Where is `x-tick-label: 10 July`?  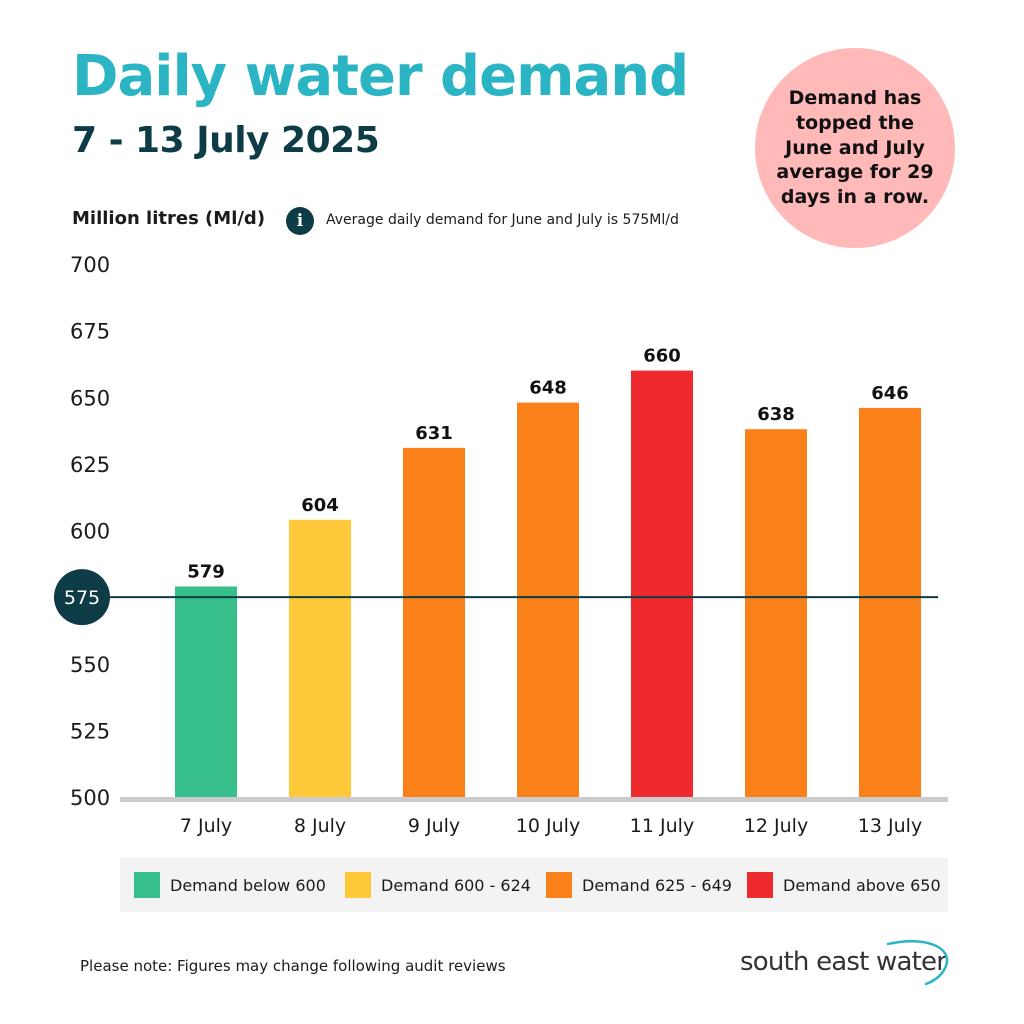
x-tick-label: 10 July is located at coordinates (548, 826).